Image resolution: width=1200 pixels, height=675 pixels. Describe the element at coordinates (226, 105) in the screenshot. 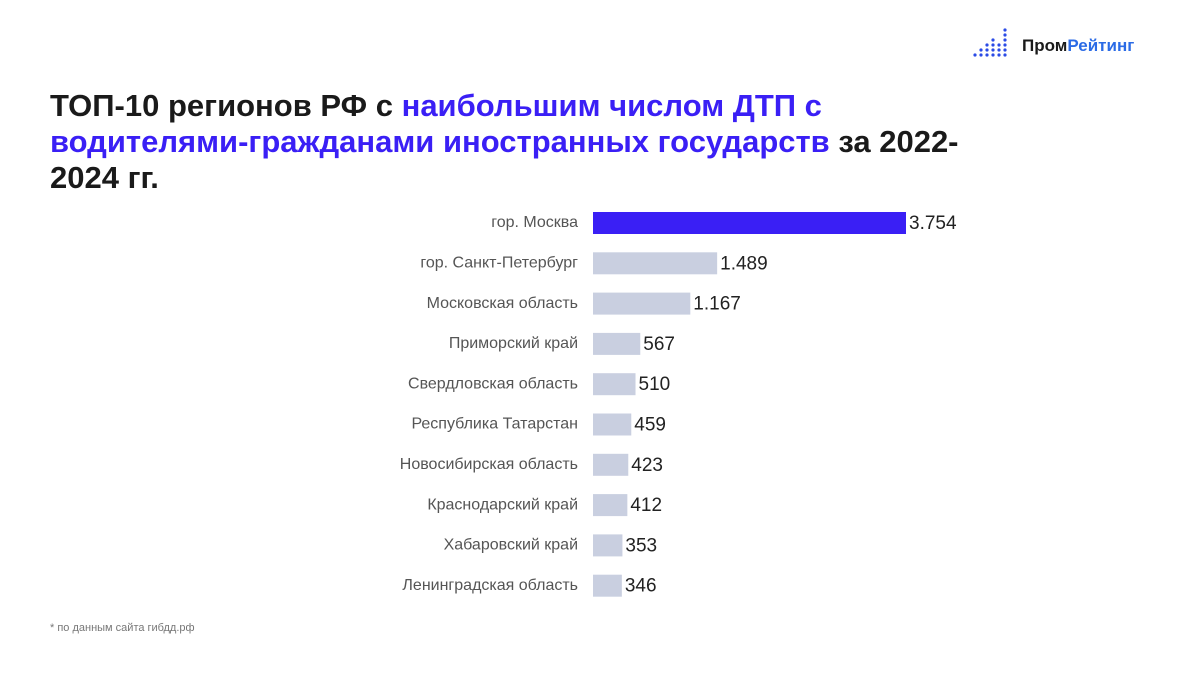

I see `title-lead: ТОП-10 регионов РФ с` at that location.